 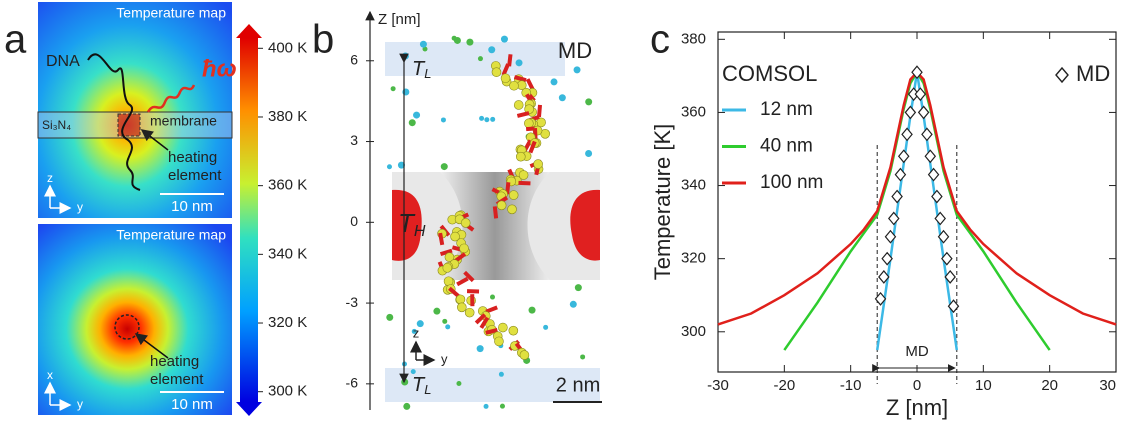 What do you see at coordinates (662, 202) in the screenshot?
I see `y-axis-label: Temperature [K]` at bounding box center [662, 202].